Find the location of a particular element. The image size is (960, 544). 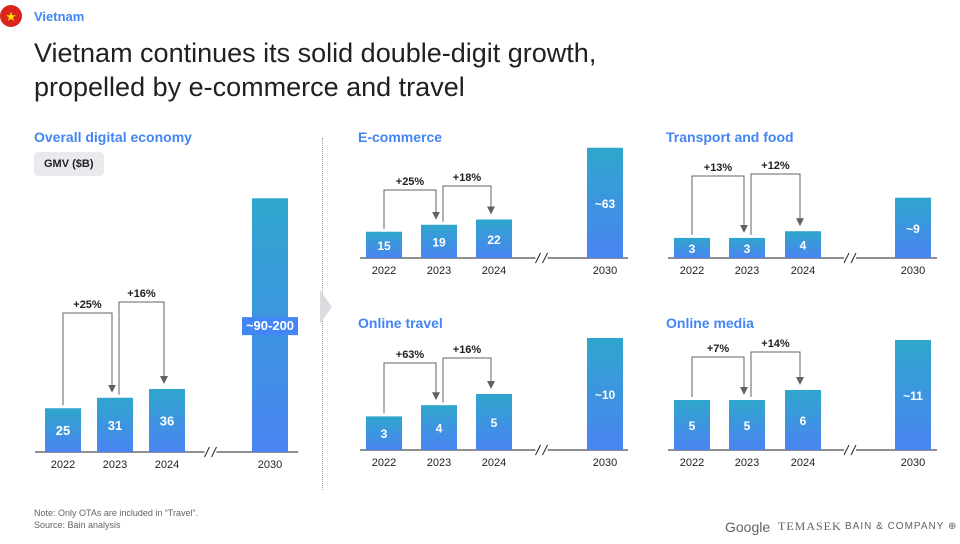

temasek-logo: TEMASEK is located at coordinates (810, 526).